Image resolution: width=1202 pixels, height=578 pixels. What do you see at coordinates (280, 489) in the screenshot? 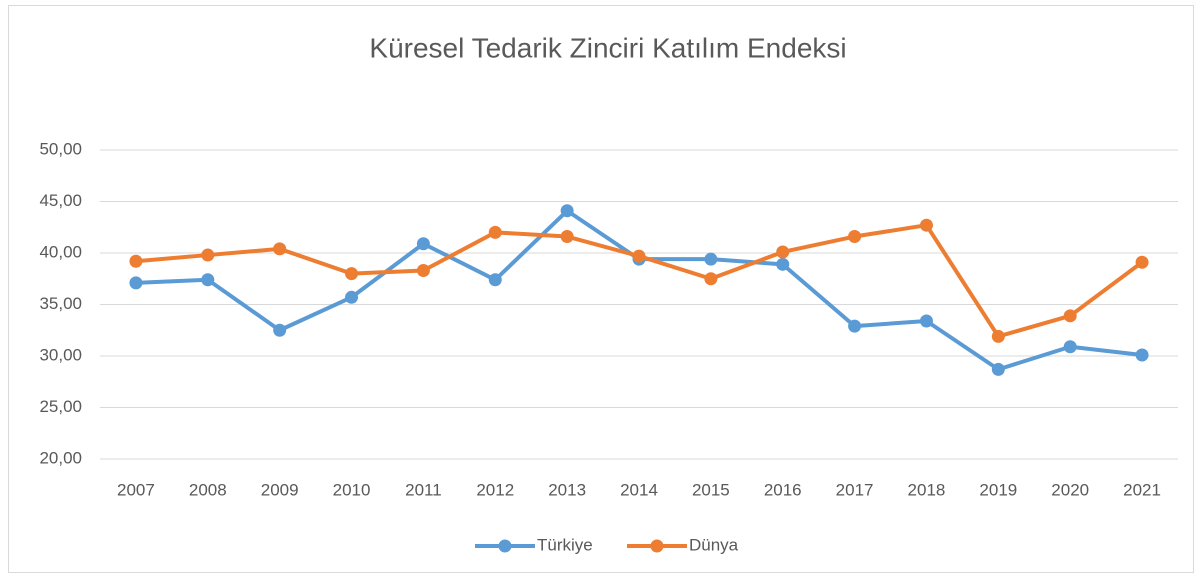
I see `x-tick-label: 2009` at bounding box center [280, 489].